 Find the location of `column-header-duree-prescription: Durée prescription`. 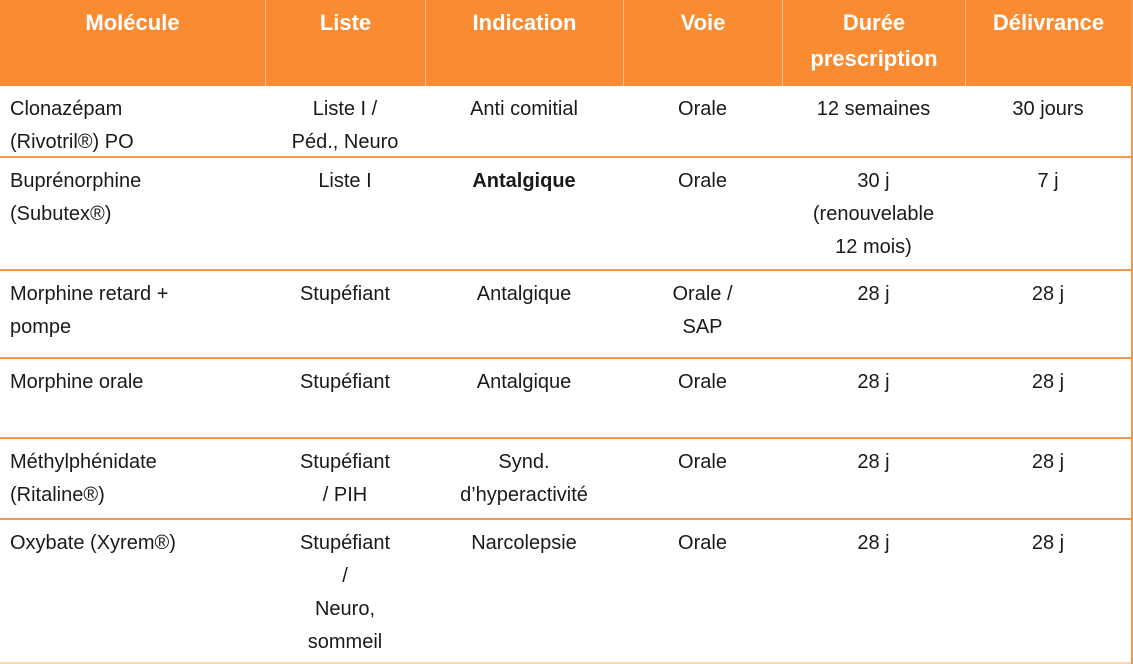

column-header-duree-prescription: Durée prescription is located at coordinates (873, 43).